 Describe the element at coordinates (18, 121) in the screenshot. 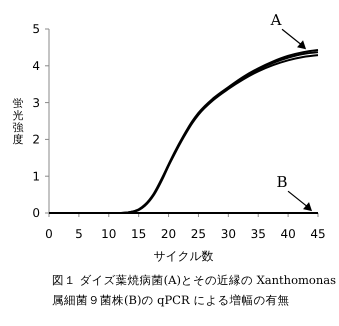

I see `y-axis-title: 蛍光強度` at that location.